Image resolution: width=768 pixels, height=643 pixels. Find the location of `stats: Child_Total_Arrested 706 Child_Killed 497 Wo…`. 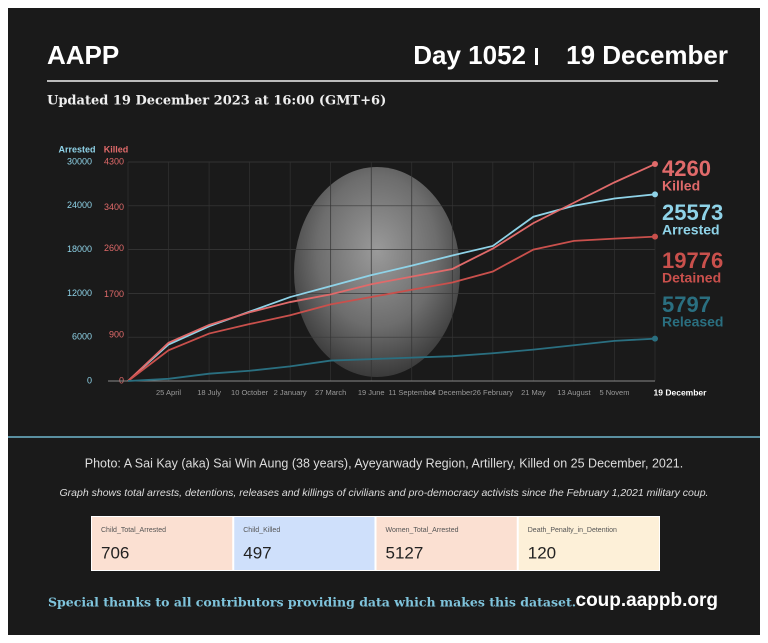

stats: Child_Total_Arrested 706 Child_Killed 497 Wo… is located at coordinates (375, 543).